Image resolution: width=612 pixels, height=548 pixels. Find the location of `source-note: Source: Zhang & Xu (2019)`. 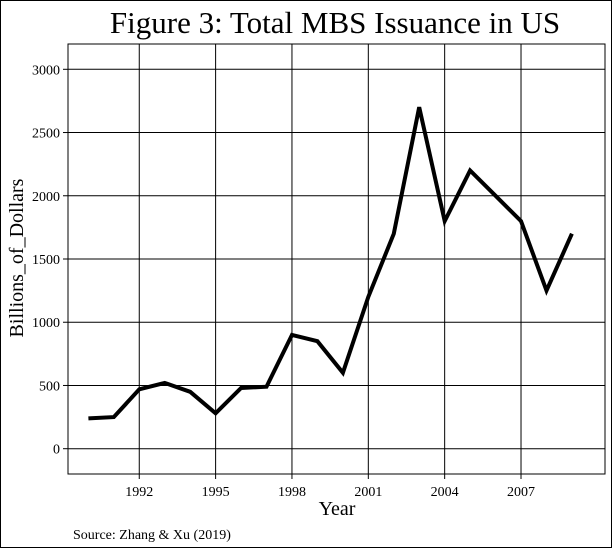

source-note: Source: Zhang & Xu (2019) is located at coordinates (152, 535).